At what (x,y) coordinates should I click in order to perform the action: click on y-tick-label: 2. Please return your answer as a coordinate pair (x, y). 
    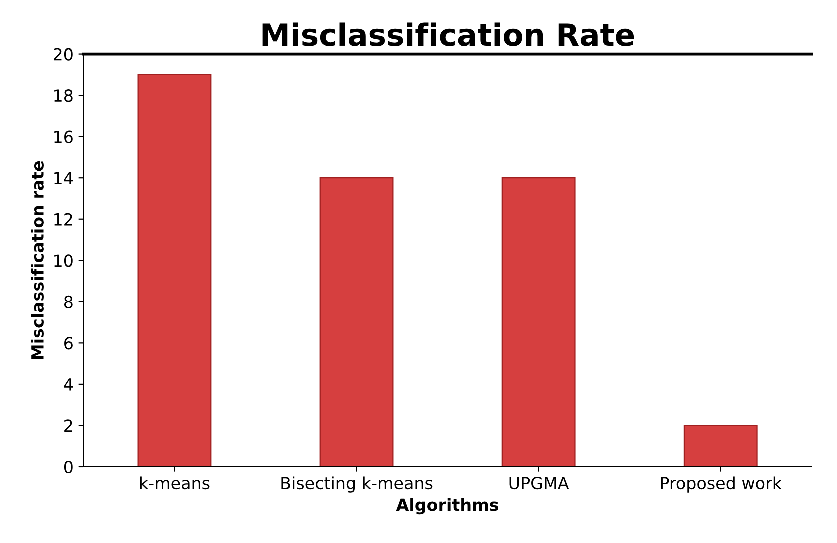
    Looking at the image, I should click on (68, 426).